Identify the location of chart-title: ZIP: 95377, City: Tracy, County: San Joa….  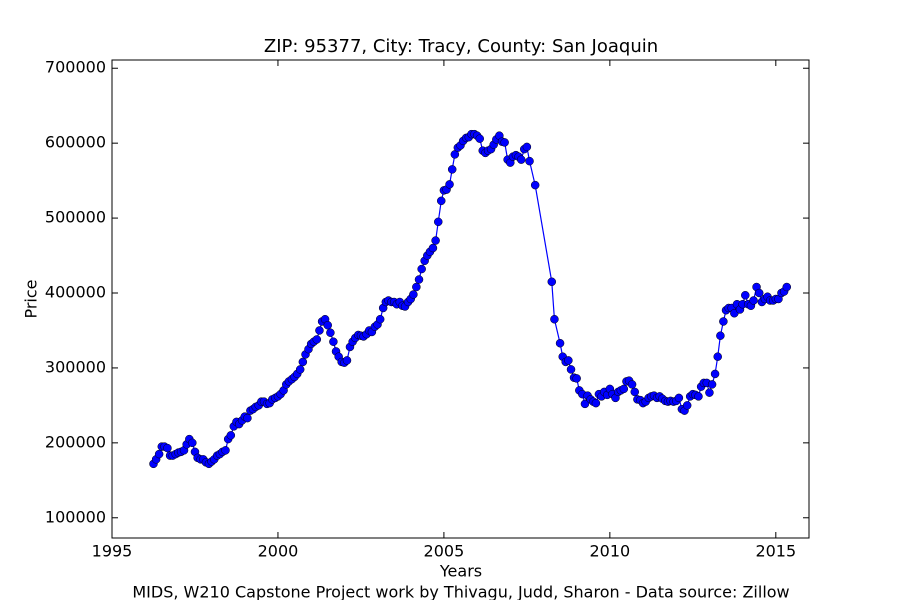
(461, 46).